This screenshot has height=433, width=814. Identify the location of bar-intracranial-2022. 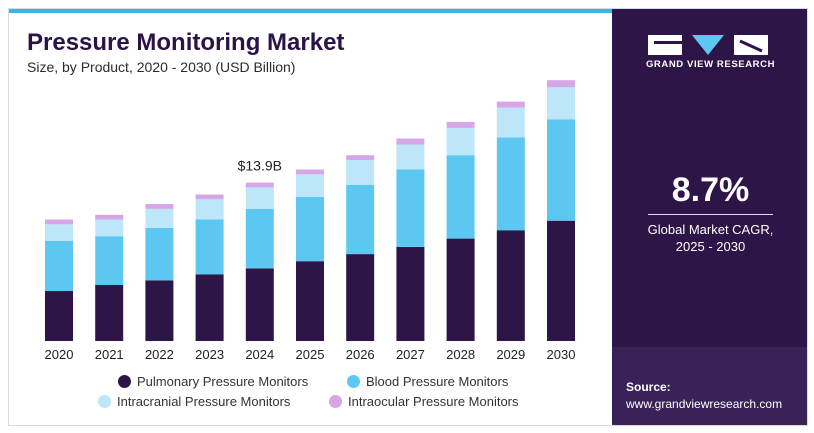
(159, 218).